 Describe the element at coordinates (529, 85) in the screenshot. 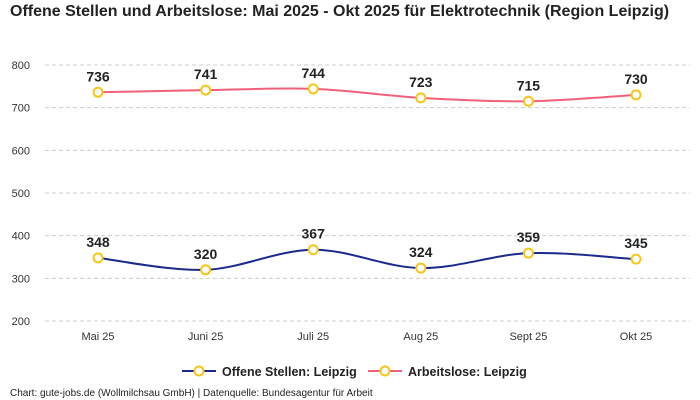

I see `data-label: 715` at that location.